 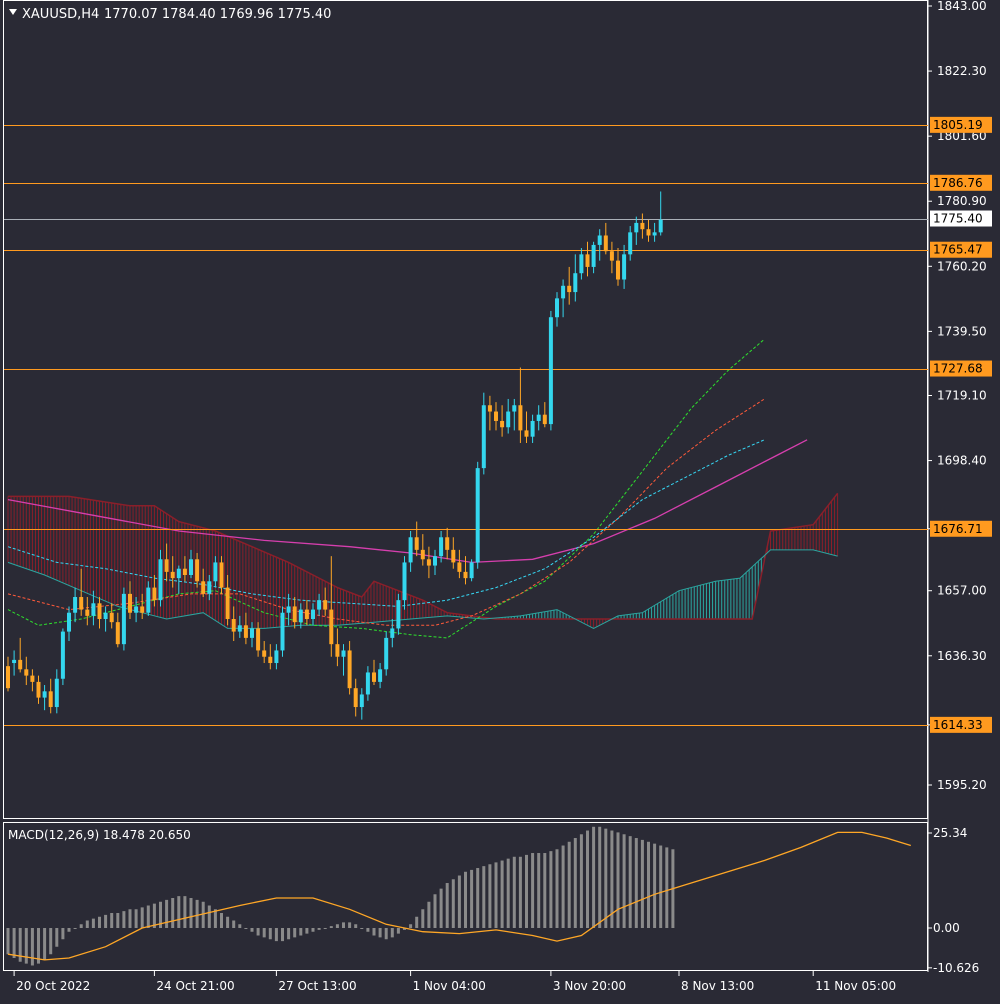 What do you see at coordinates (13, 12) in the screenshot?
I see `collapse-triangle-icon` at bounding box center [13, 12].